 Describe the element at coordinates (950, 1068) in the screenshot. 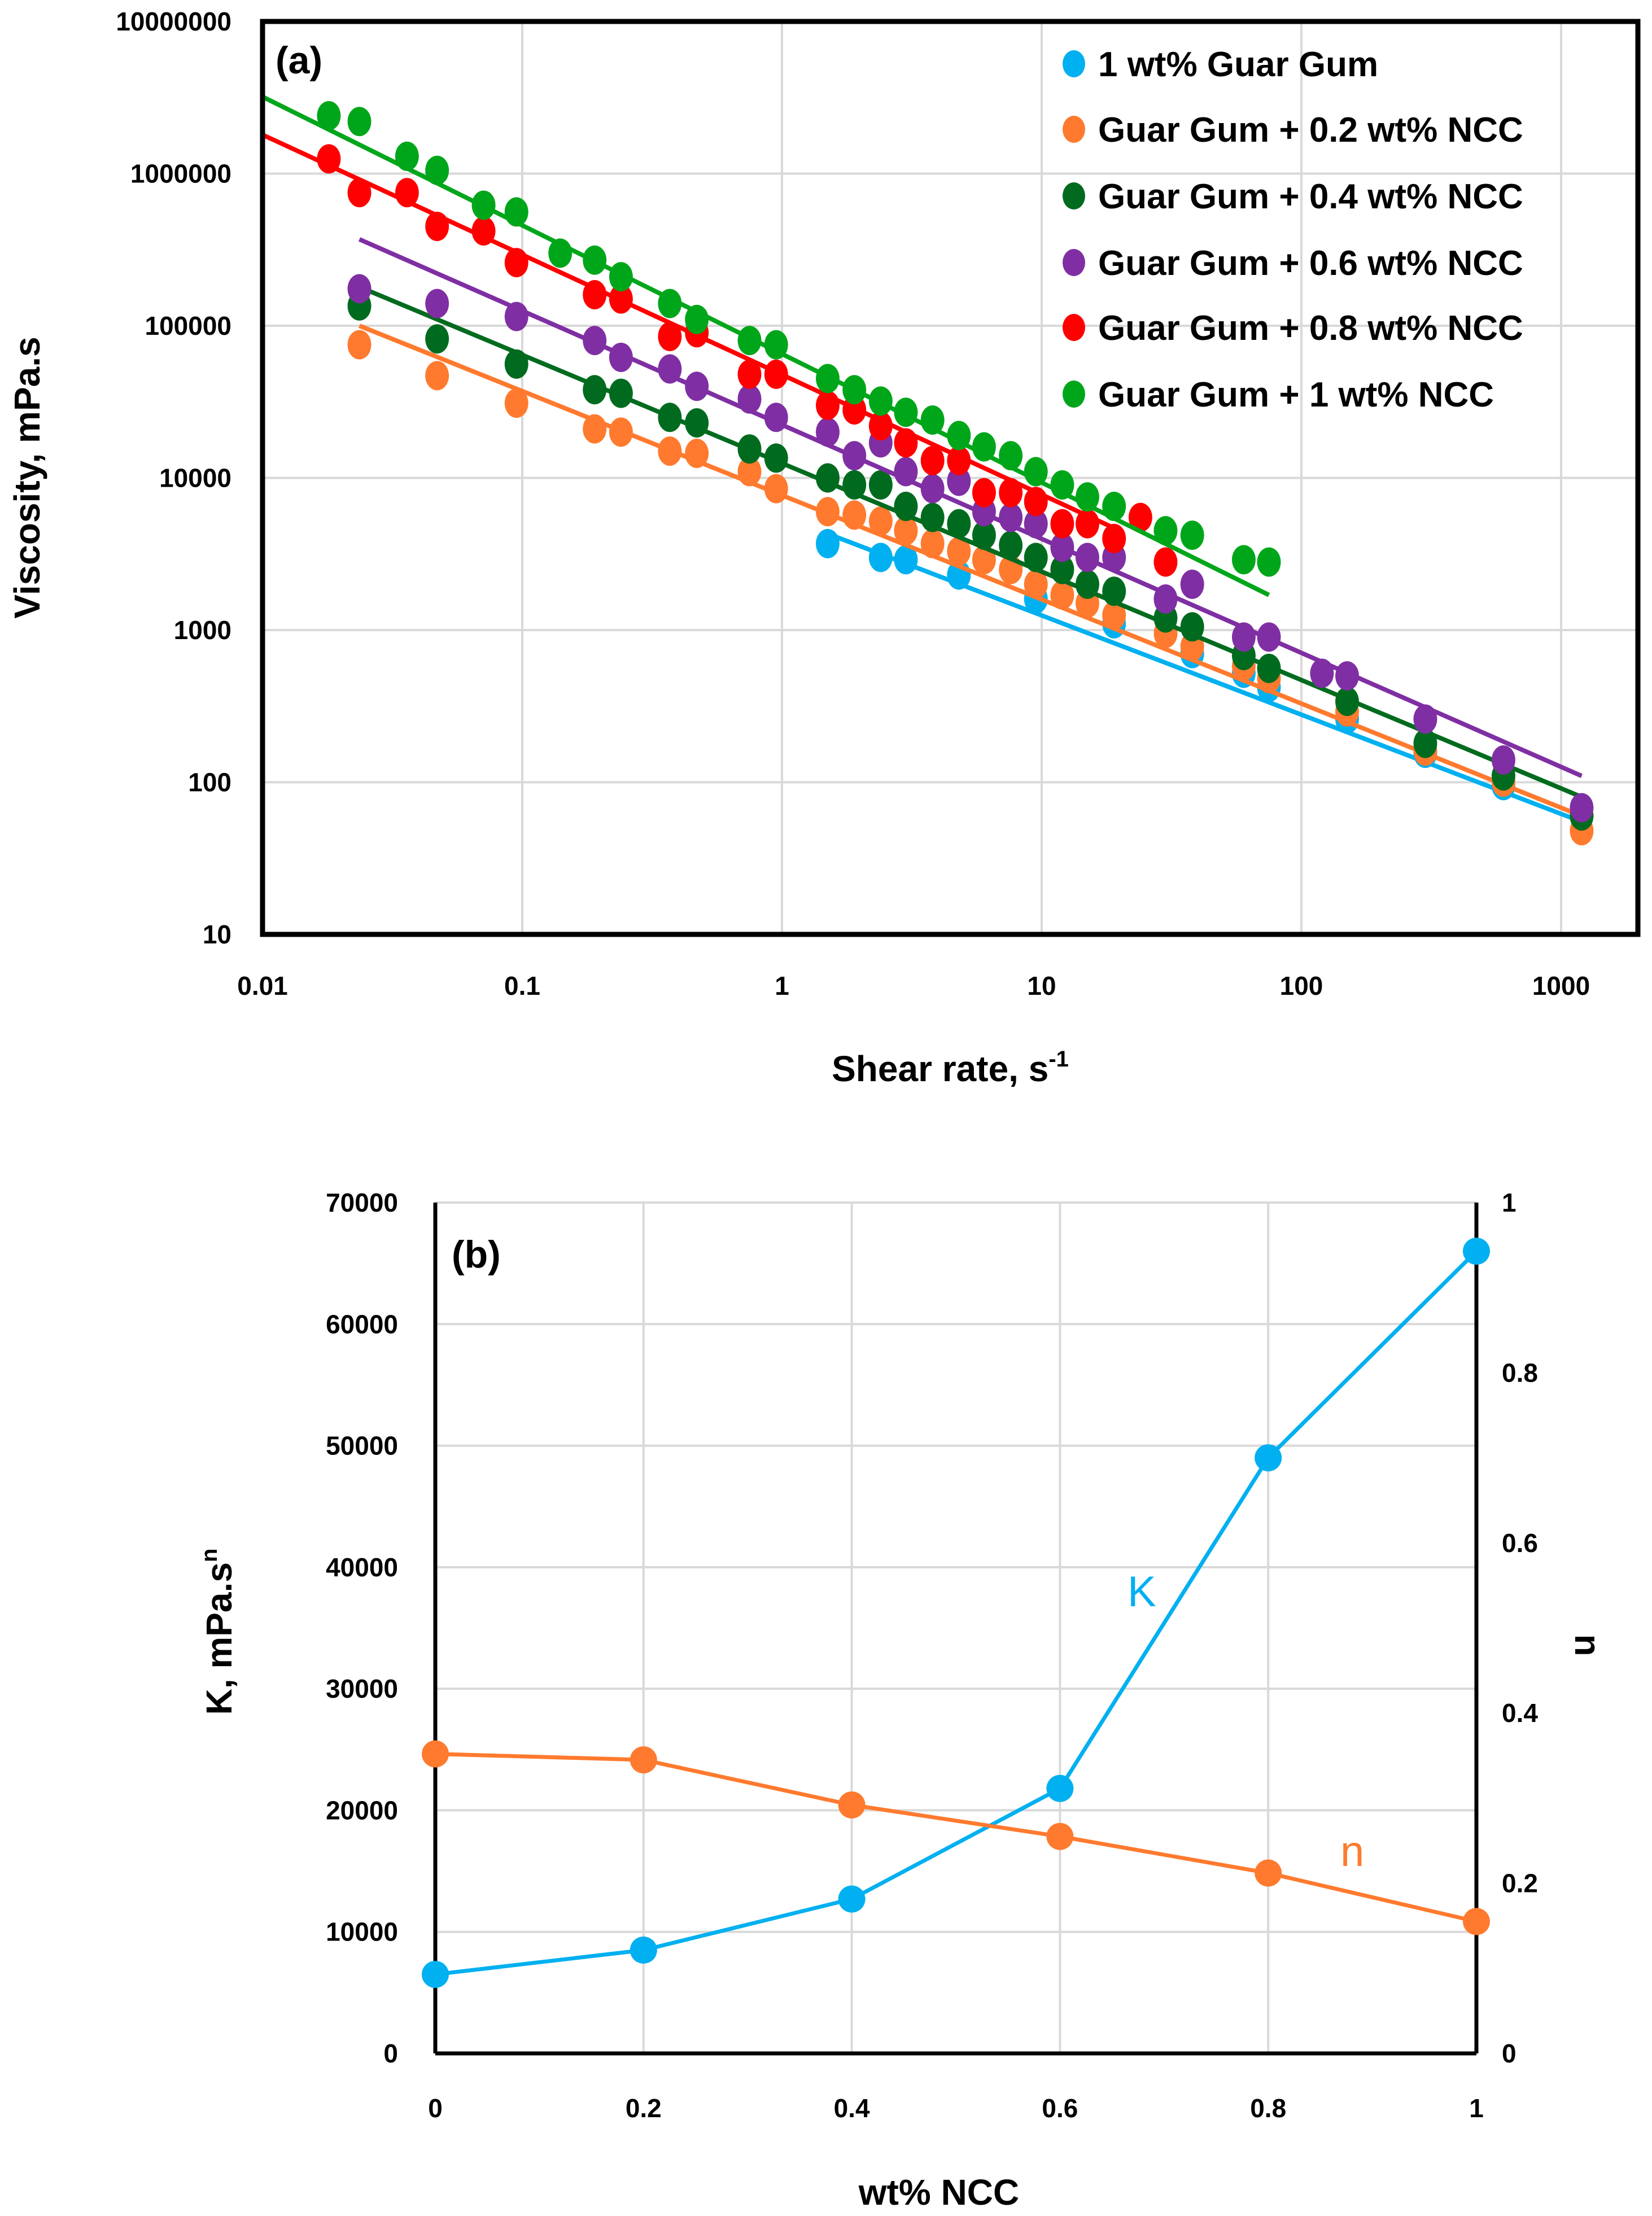

I see `x-axis-title-a: Shear rate, s-1` at that location.